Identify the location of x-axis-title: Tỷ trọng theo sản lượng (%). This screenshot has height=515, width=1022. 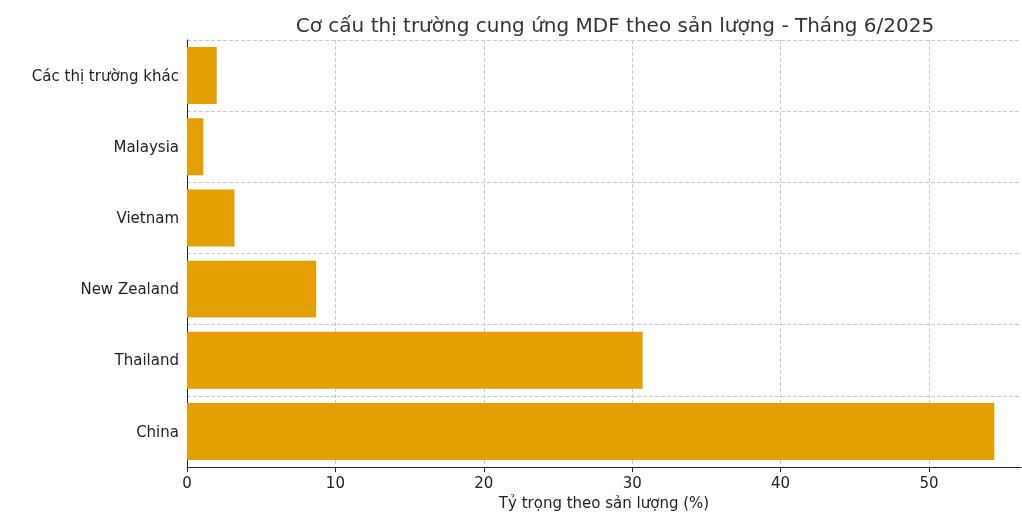
(603, 502).